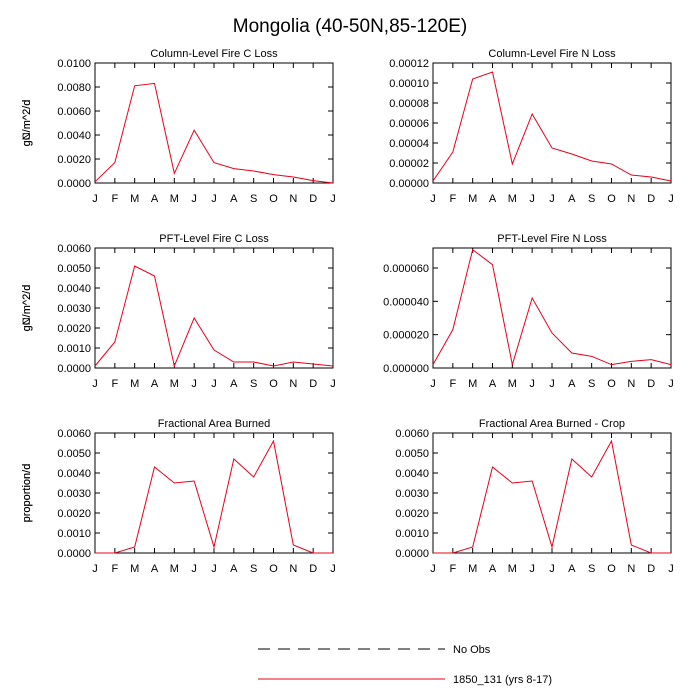 The image size is (700, 700). Describe the element at coordinates (409, 164) in the screenshot. I see `y-tick-label: 0.00002` at that location.